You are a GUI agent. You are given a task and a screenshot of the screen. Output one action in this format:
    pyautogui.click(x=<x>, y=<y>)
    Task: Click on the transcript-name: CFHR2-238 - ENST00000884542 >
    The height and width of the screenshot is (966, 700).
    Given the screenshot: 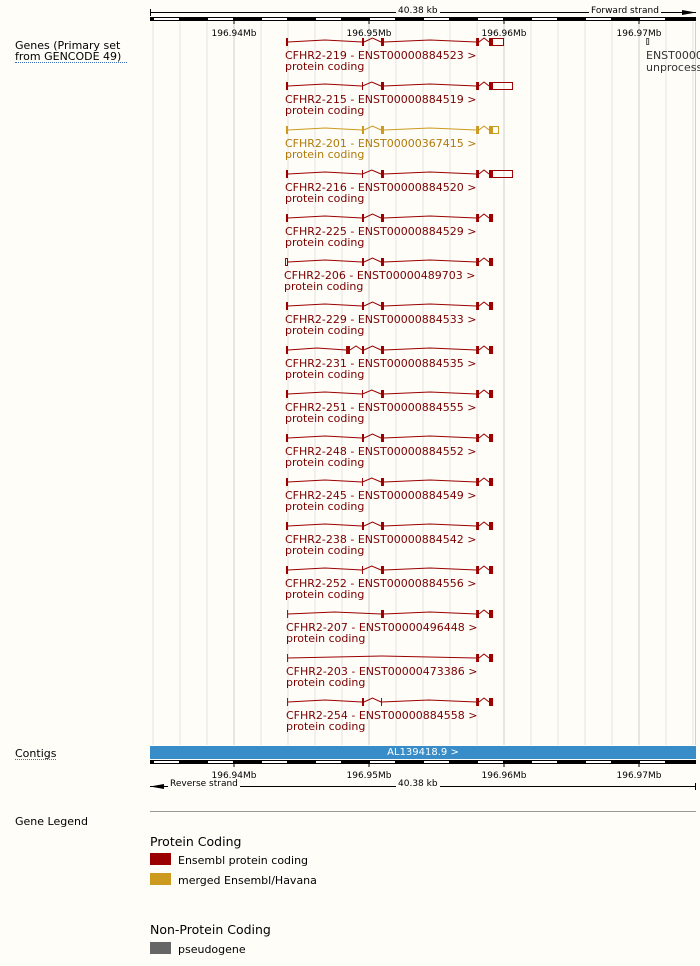 What is the action you would take?
    pyautogui.click(x=381, y=539)
    